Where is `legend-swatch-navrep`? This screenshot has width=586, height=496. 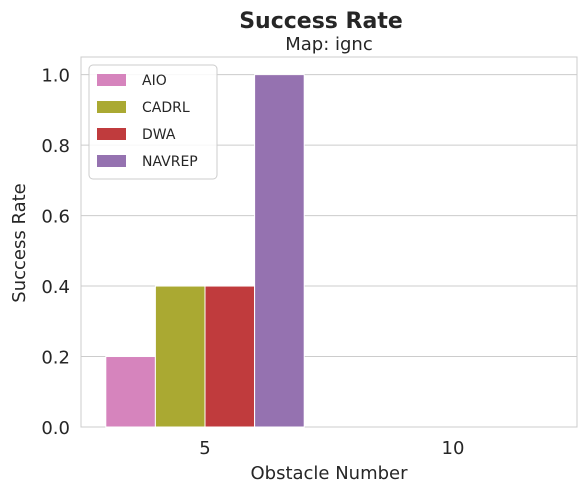 legend-swatch-navrep is located at coordinates (111, 161).